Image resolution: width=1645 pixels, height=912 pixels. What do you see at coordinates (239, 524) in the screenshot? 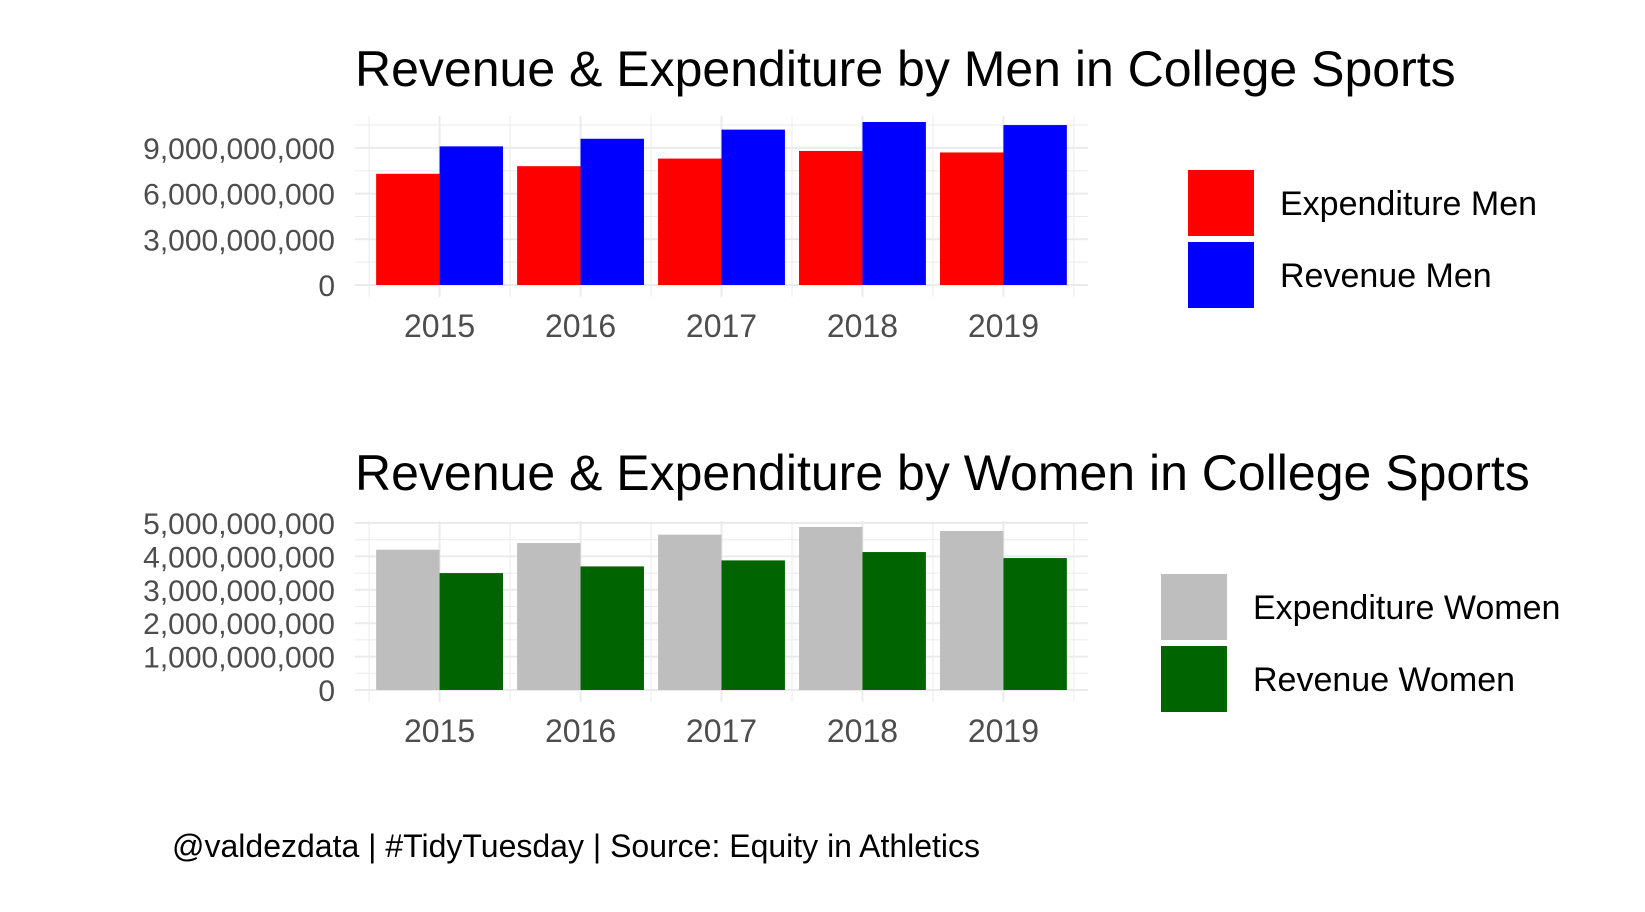
I see `y-tick-label: 5,000,000,000` at bounding box center [239, 524].